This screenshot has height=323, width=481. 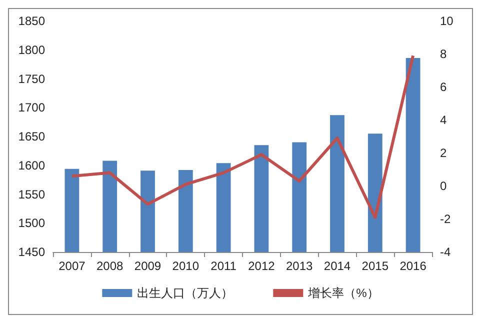 What do you see at coordinates (443, 153) in the screenshot?
I see `y2-tick-label: 2` at bounding box center [443, 153].